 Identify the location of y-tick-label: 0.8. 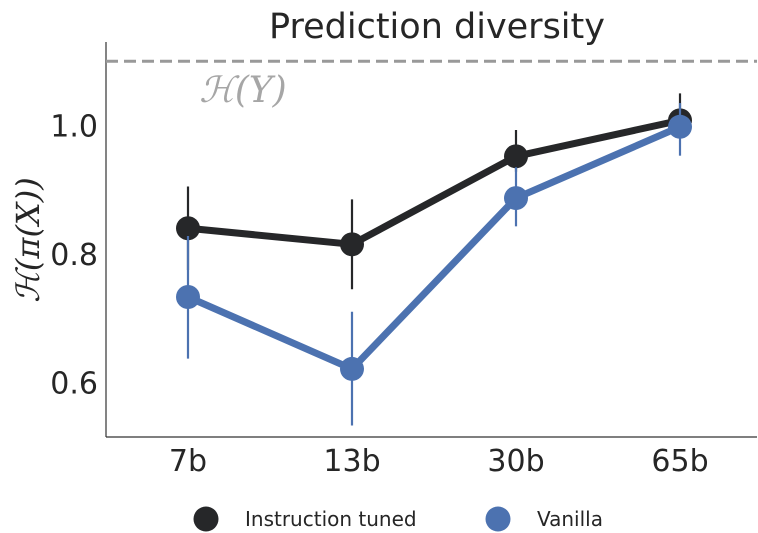
(74, 255).